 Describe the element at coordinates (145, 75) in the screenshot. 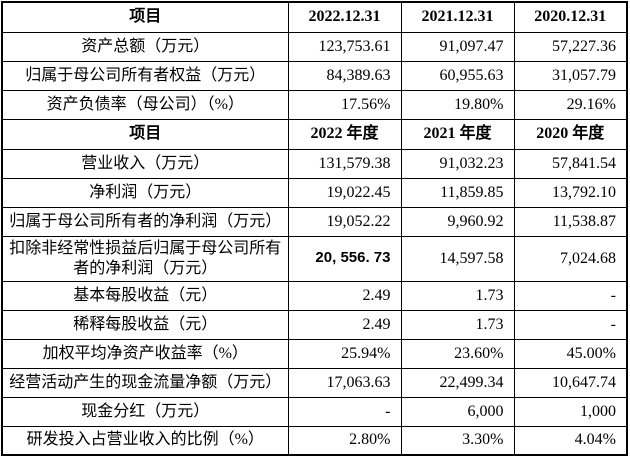

I see `row-label: 归属于母公司所有者权益（万元）` at that location.